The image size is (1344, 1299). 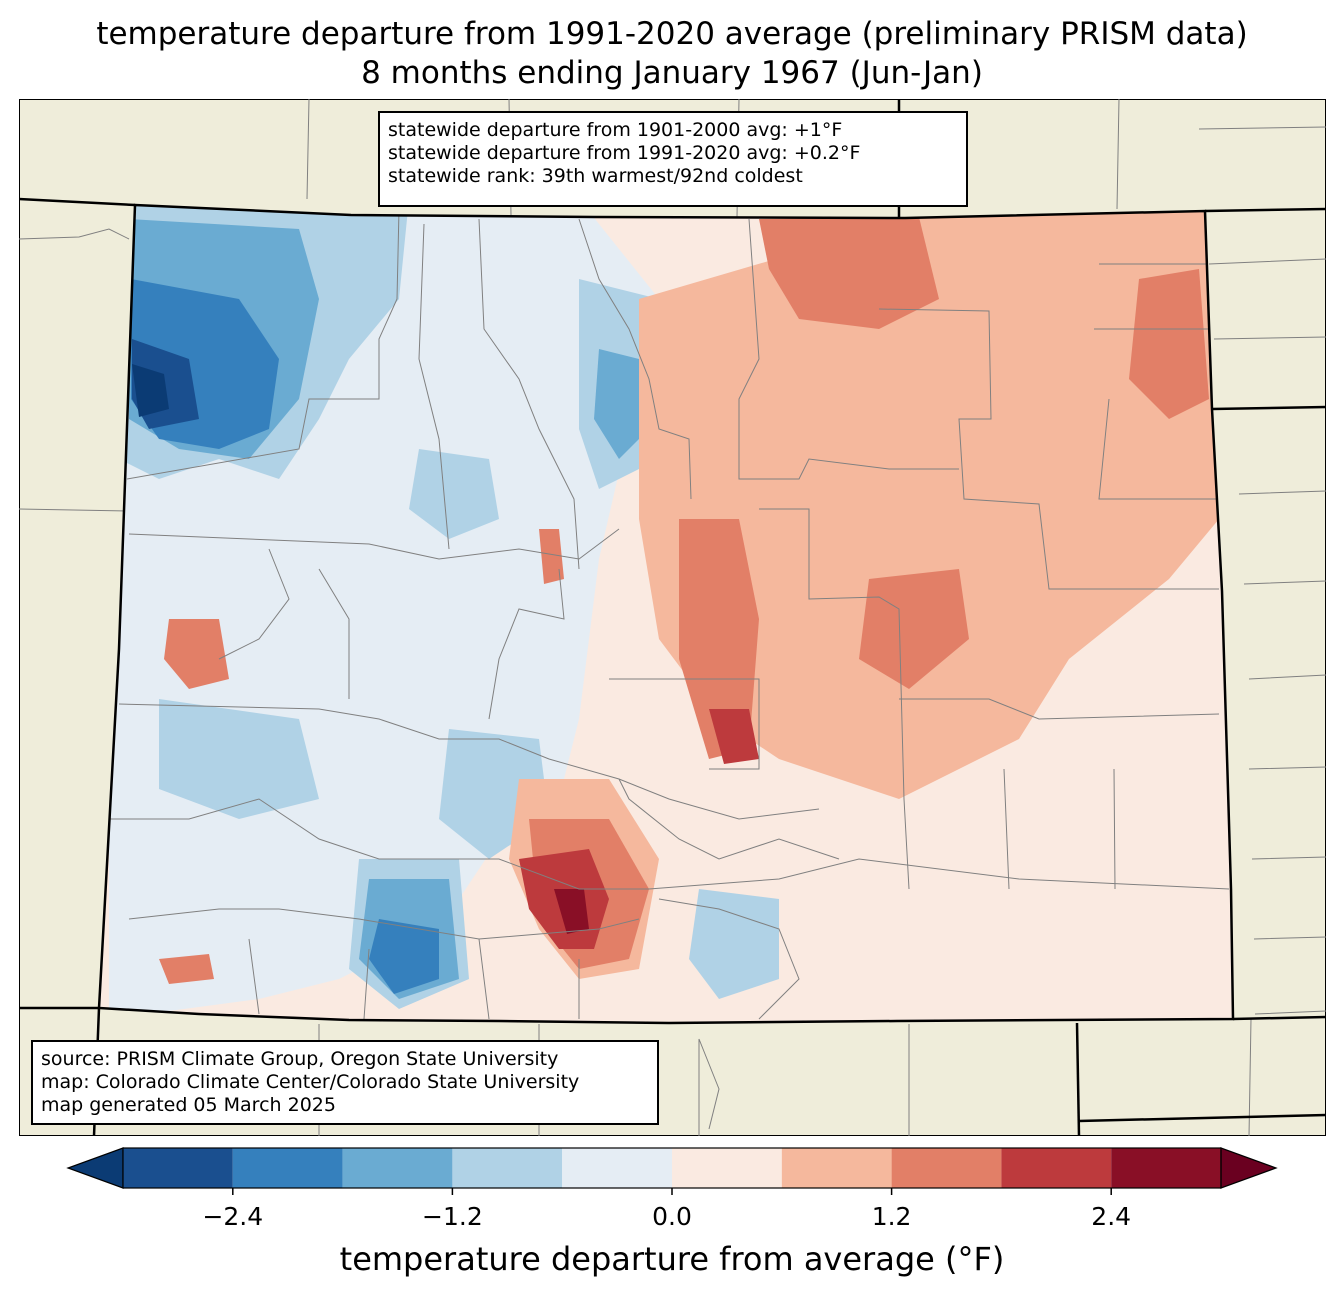 I want to click on field-warm-northeast, so click(x=849, y=273).